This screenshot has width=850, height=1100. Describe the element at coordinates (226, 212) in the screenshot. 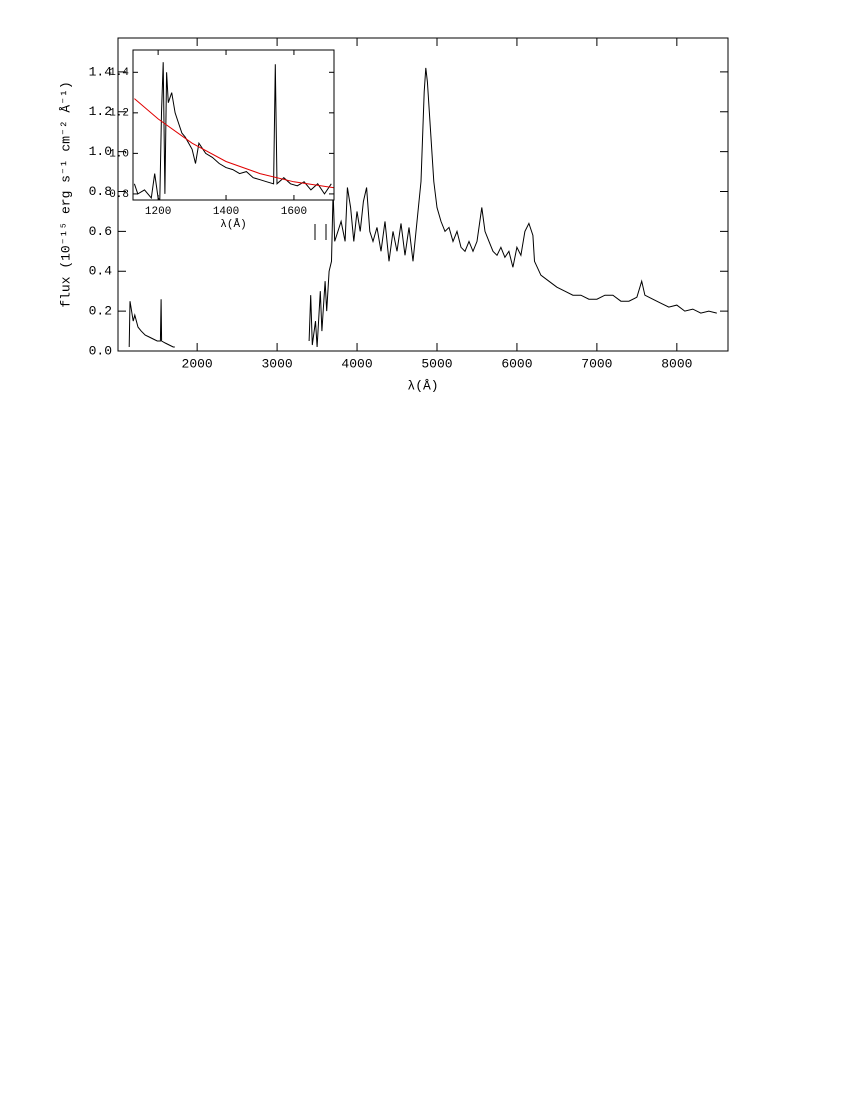

I see `x-tick-label: 1400` at that location.